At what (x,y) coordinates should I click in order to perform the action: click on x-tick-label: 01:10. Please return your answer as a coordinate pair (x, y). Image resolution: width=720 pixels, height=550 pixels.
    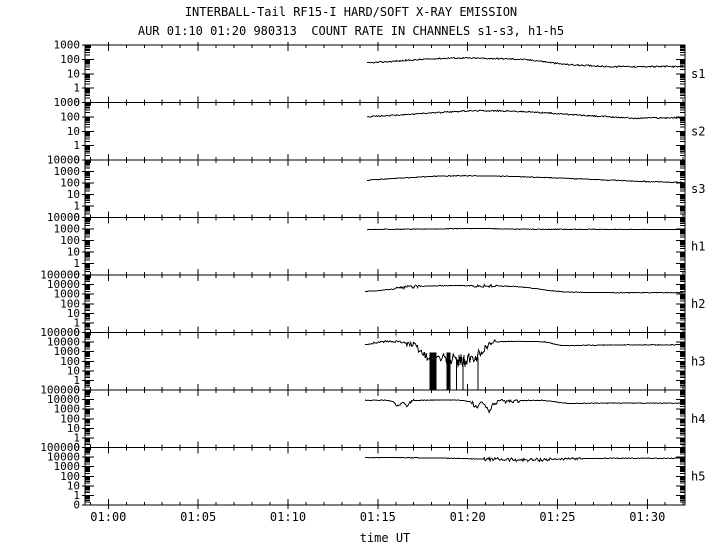
    Looking at the image, I should click on (288, 517).